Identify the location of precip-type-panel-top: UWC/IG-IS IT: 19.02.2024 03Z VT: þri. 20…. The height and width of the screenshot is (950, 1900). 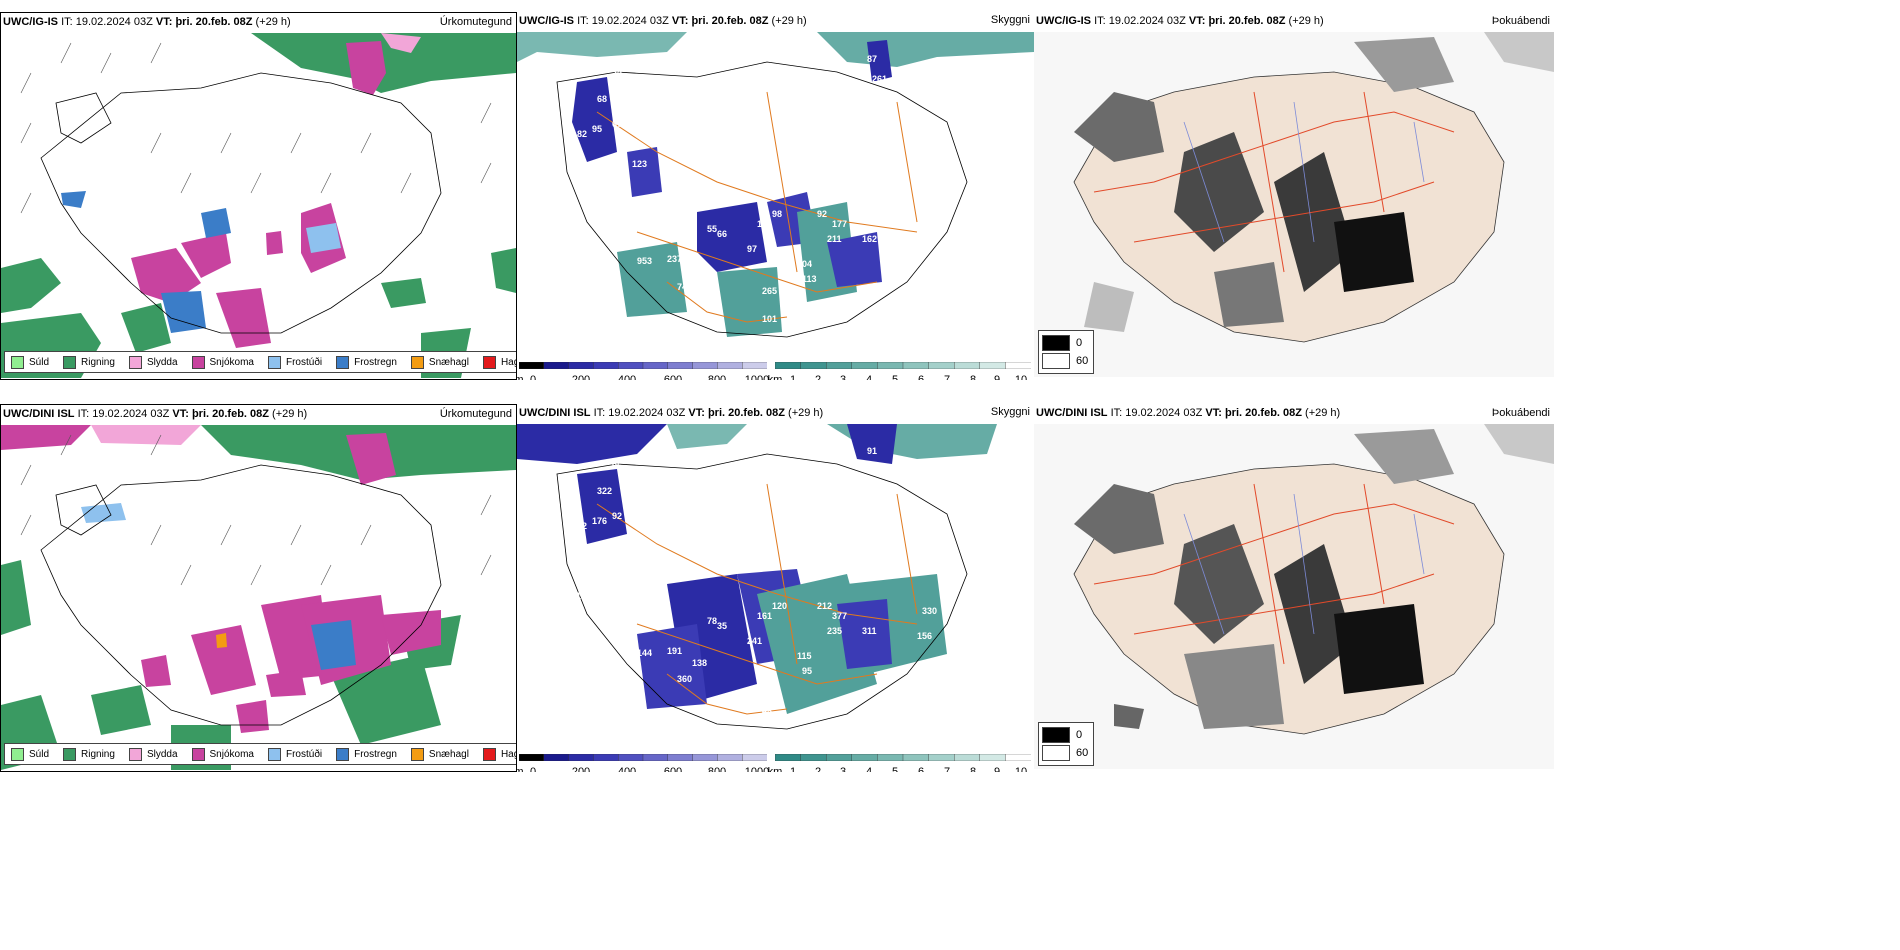
(258, 196).